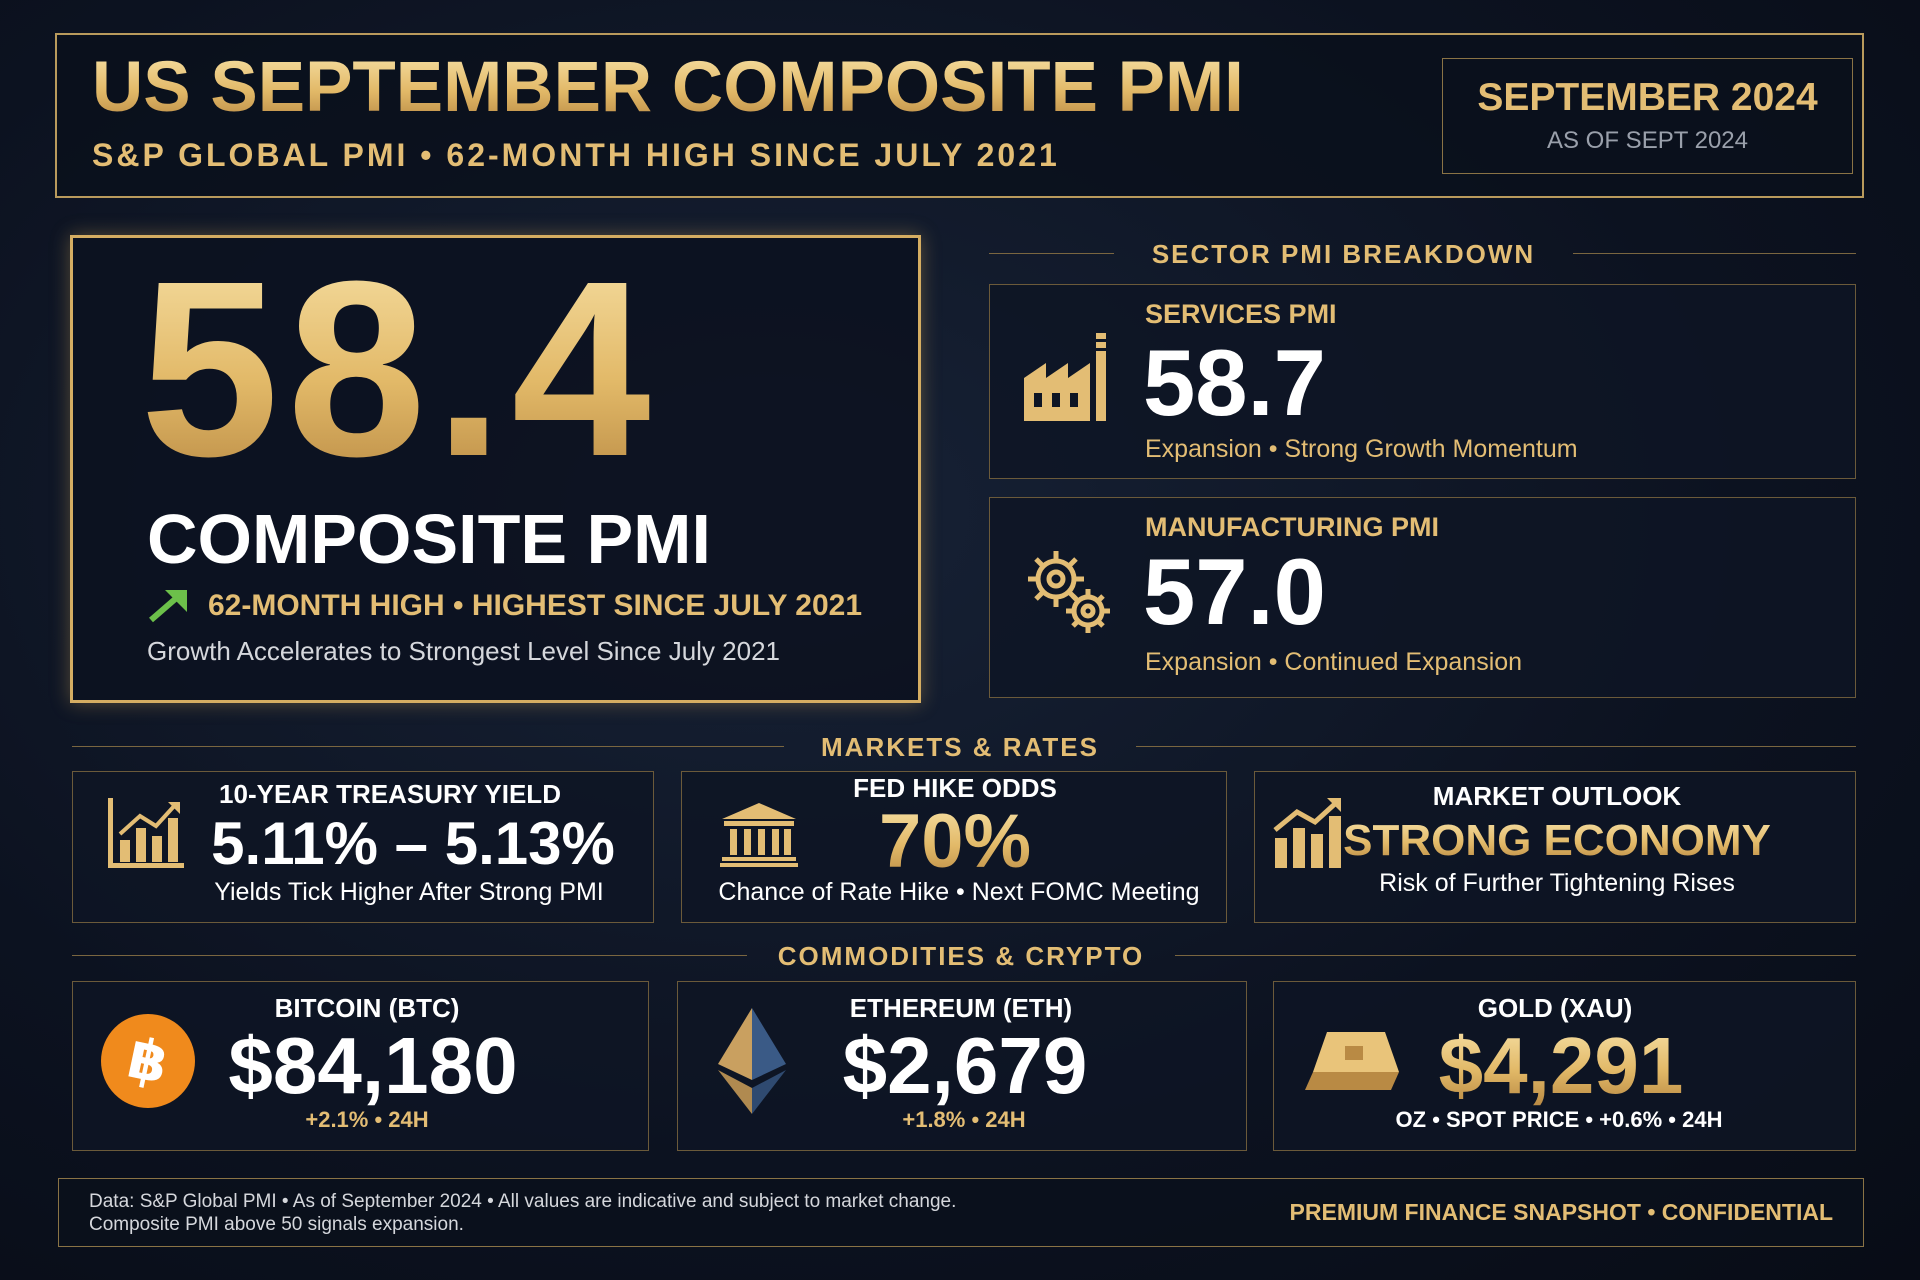 The image size is (1920, 1280). I want to click on title: US SEPTEMBER COMPOSITE PMI, so click(668, 87).